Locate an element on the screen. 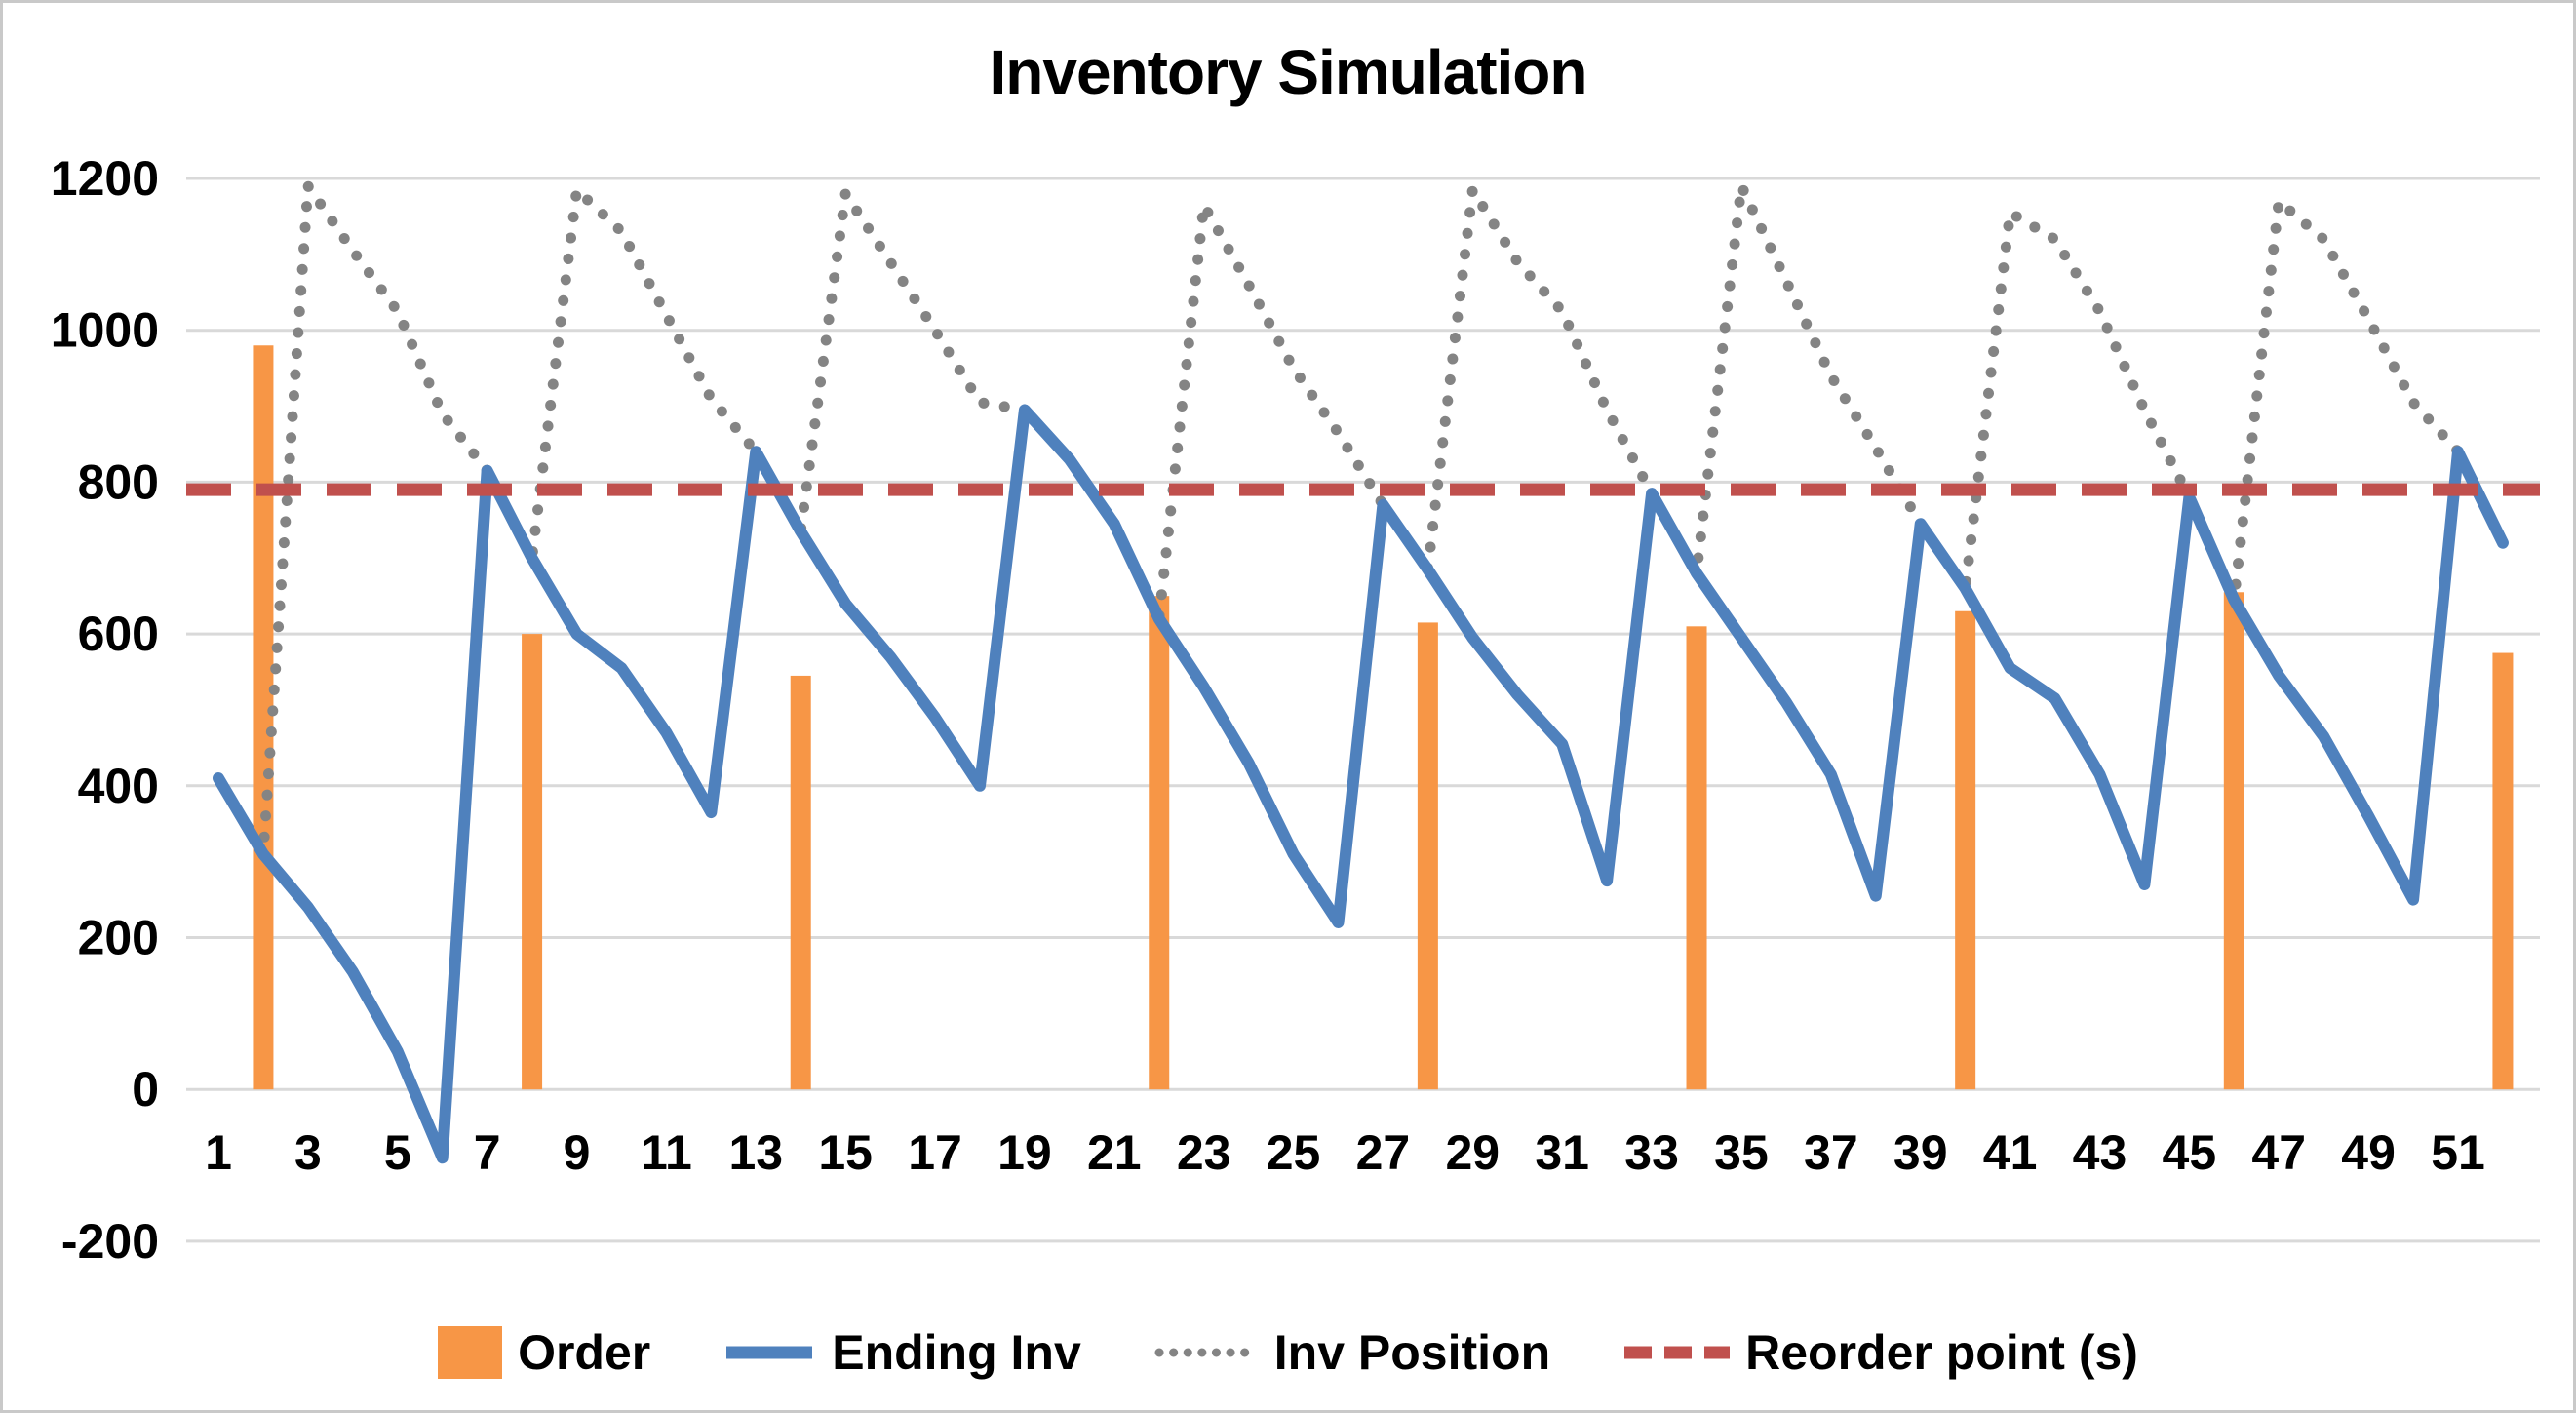 This screenshot has width=2576, height=1413. ending-inv-line-icon is located at coordinates (769, 1352).